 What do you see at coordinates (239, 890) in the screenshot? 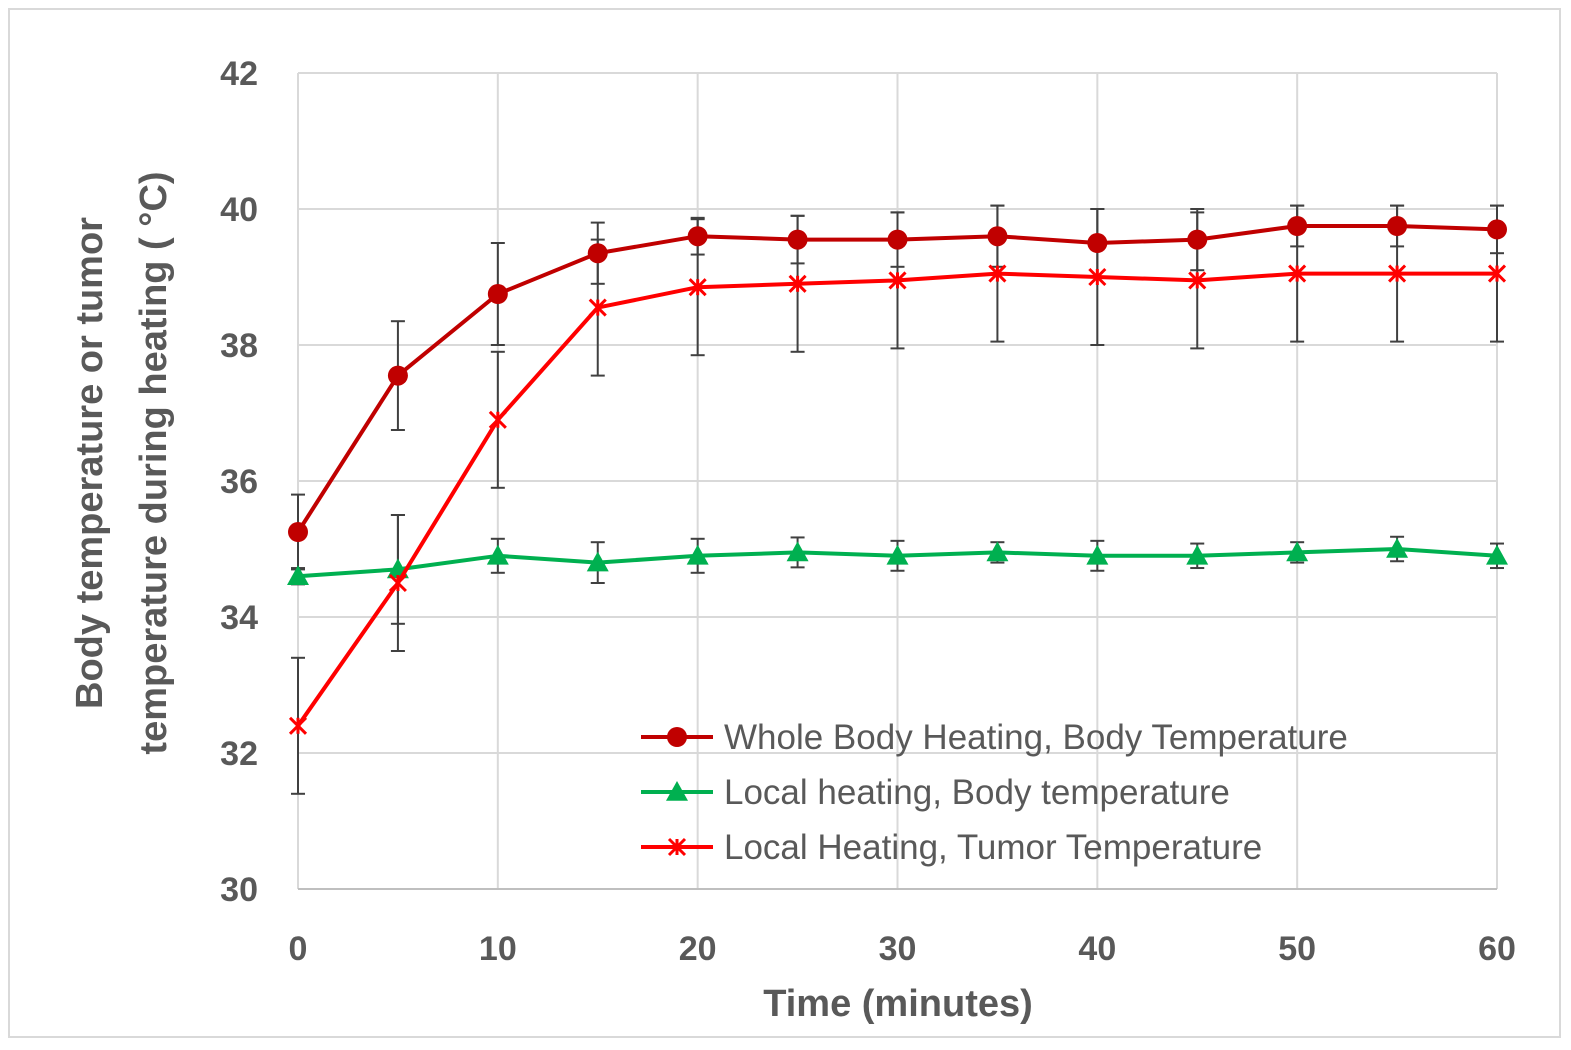
I see `y-tick-label: 30` at bounding box center [239, 890].